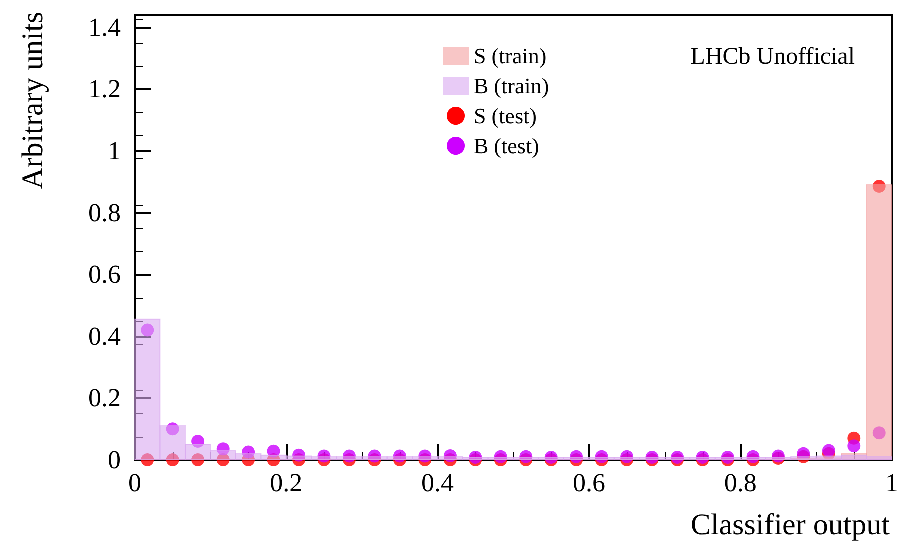  Describe the element at coordinates (104, 27) in the screenshot. I see `y-tick-label: 1.4` at that location.